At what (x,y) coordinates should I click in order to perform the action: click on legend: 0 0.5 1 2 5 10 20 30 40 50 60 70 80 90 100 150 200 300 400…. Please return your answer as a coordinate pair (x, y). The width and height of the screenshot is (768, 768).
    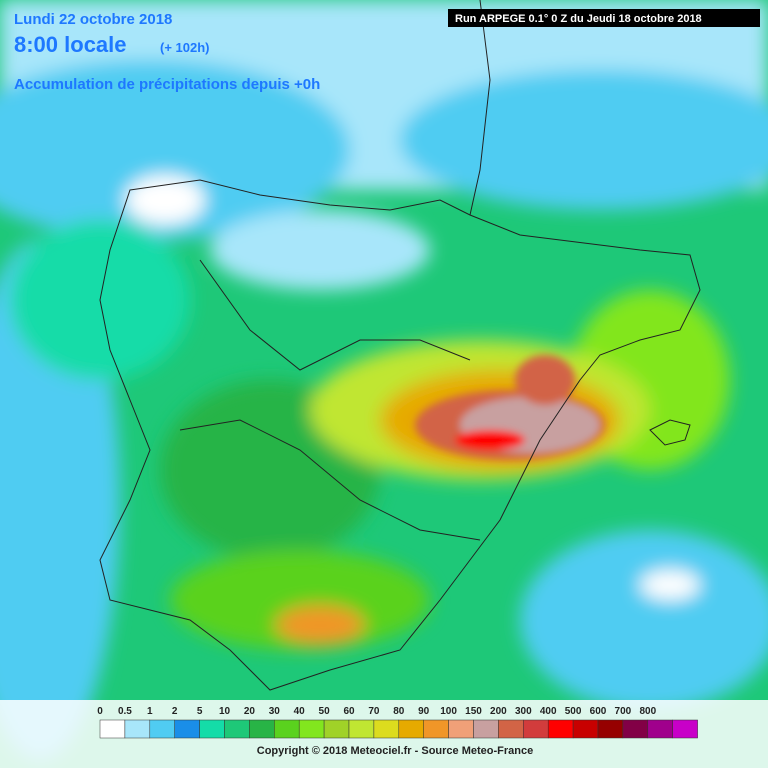
    Looking at the image, I should click on (397, 722).